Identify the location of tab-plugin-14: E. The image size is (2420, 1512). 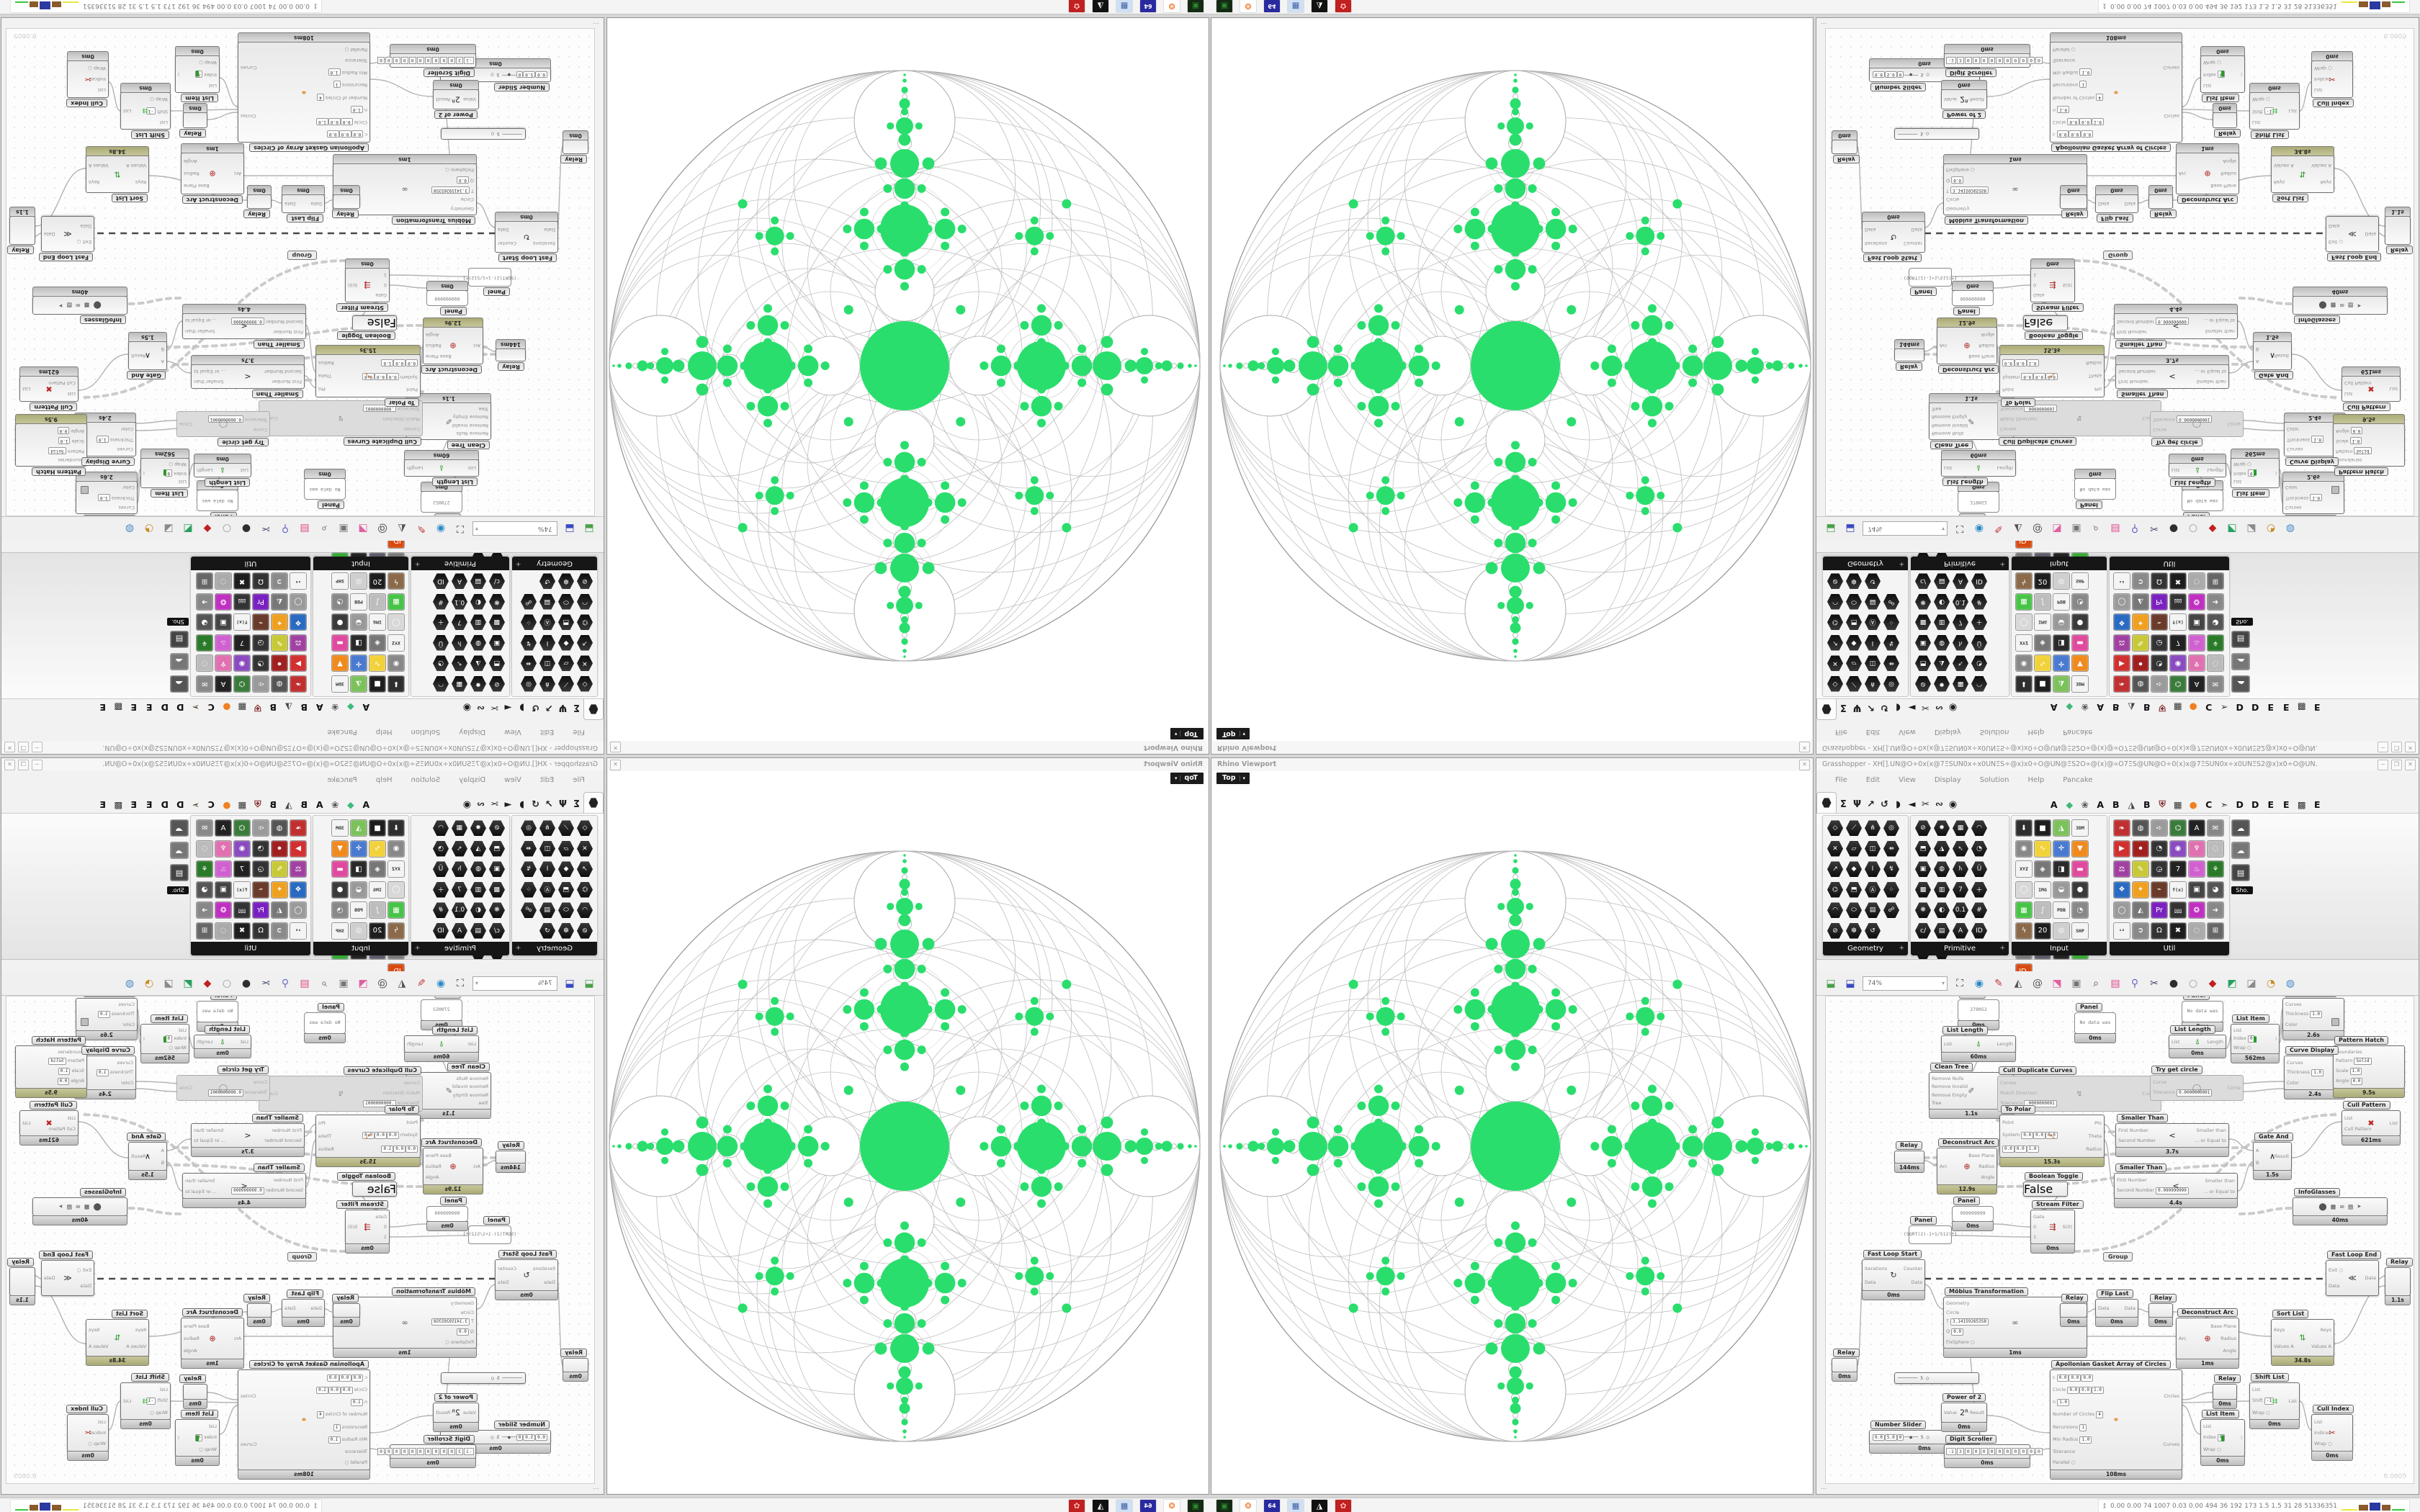
(149, 708).